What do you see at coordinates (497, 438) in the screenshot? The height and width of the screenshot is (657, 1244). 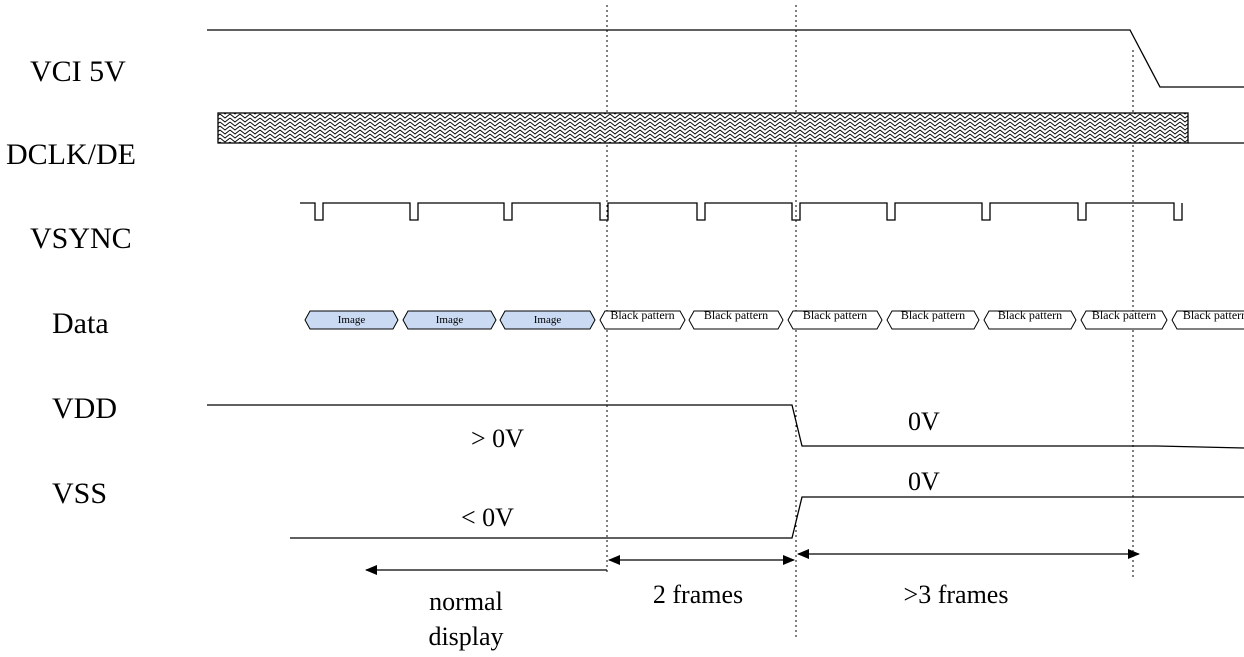 I see `vdd-on-value: > 0V` at bounding box center [497, 438].